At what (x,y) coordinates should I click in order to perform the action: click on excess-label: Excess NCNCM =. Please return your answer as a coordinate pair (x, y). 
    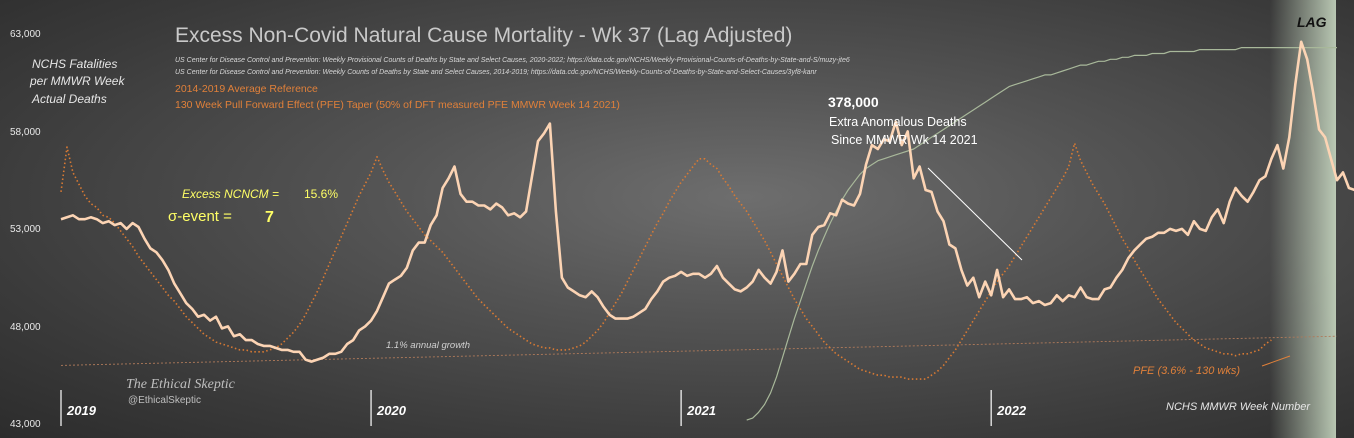
    Looking at the image, I should click on (230, 194).